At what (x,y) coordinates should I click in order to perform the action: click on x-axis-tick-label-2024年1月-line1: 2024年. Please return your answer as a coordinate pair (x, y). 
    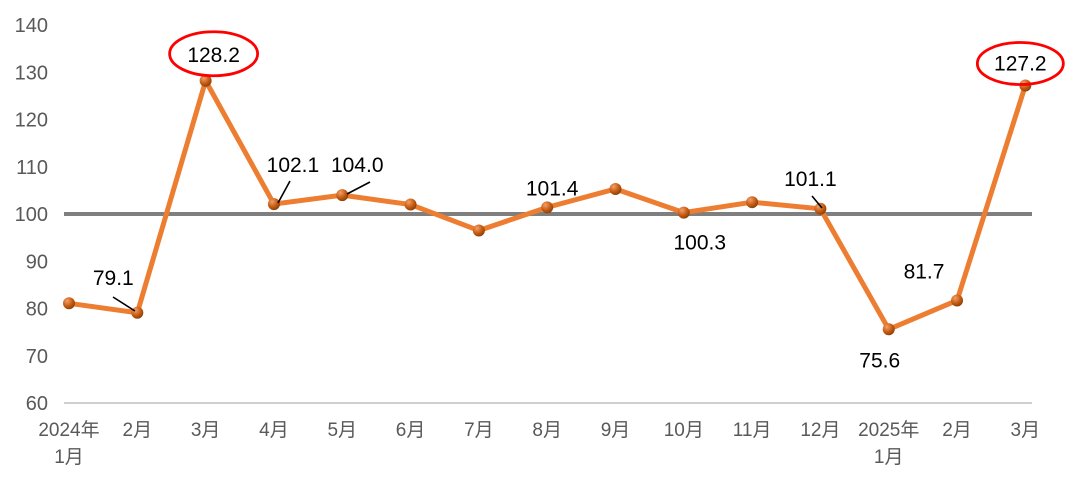
    Looking at the image, I should click on (68, 430).